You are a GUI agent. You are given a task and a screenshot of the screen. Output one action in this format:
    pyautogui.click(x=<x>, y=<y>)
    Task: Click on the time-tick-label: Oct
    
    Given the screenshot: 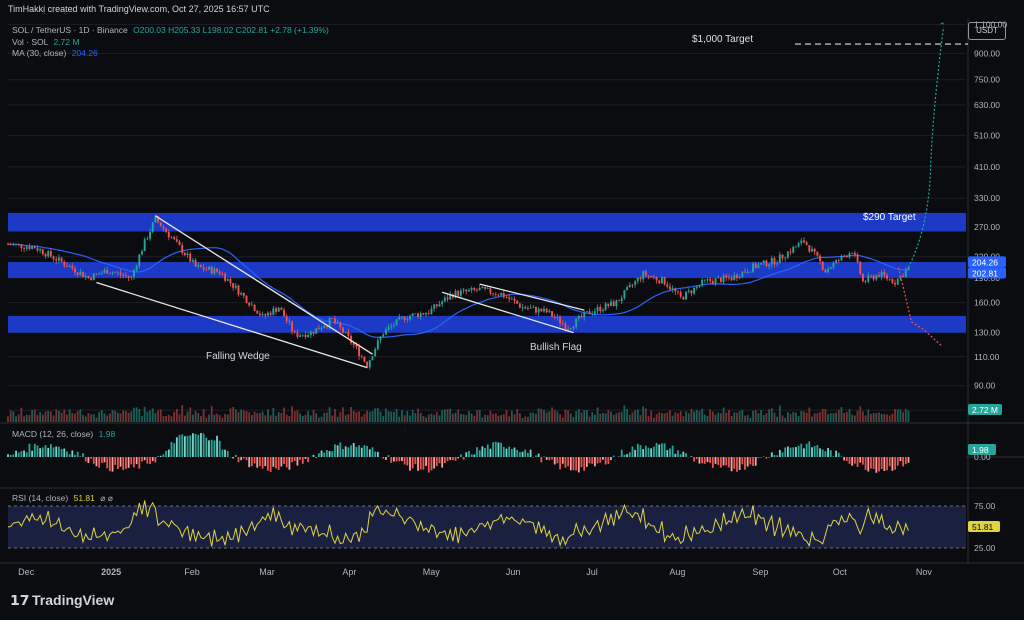 What is the action you would take?
    pyautogui.click(x=840, y=572)
    